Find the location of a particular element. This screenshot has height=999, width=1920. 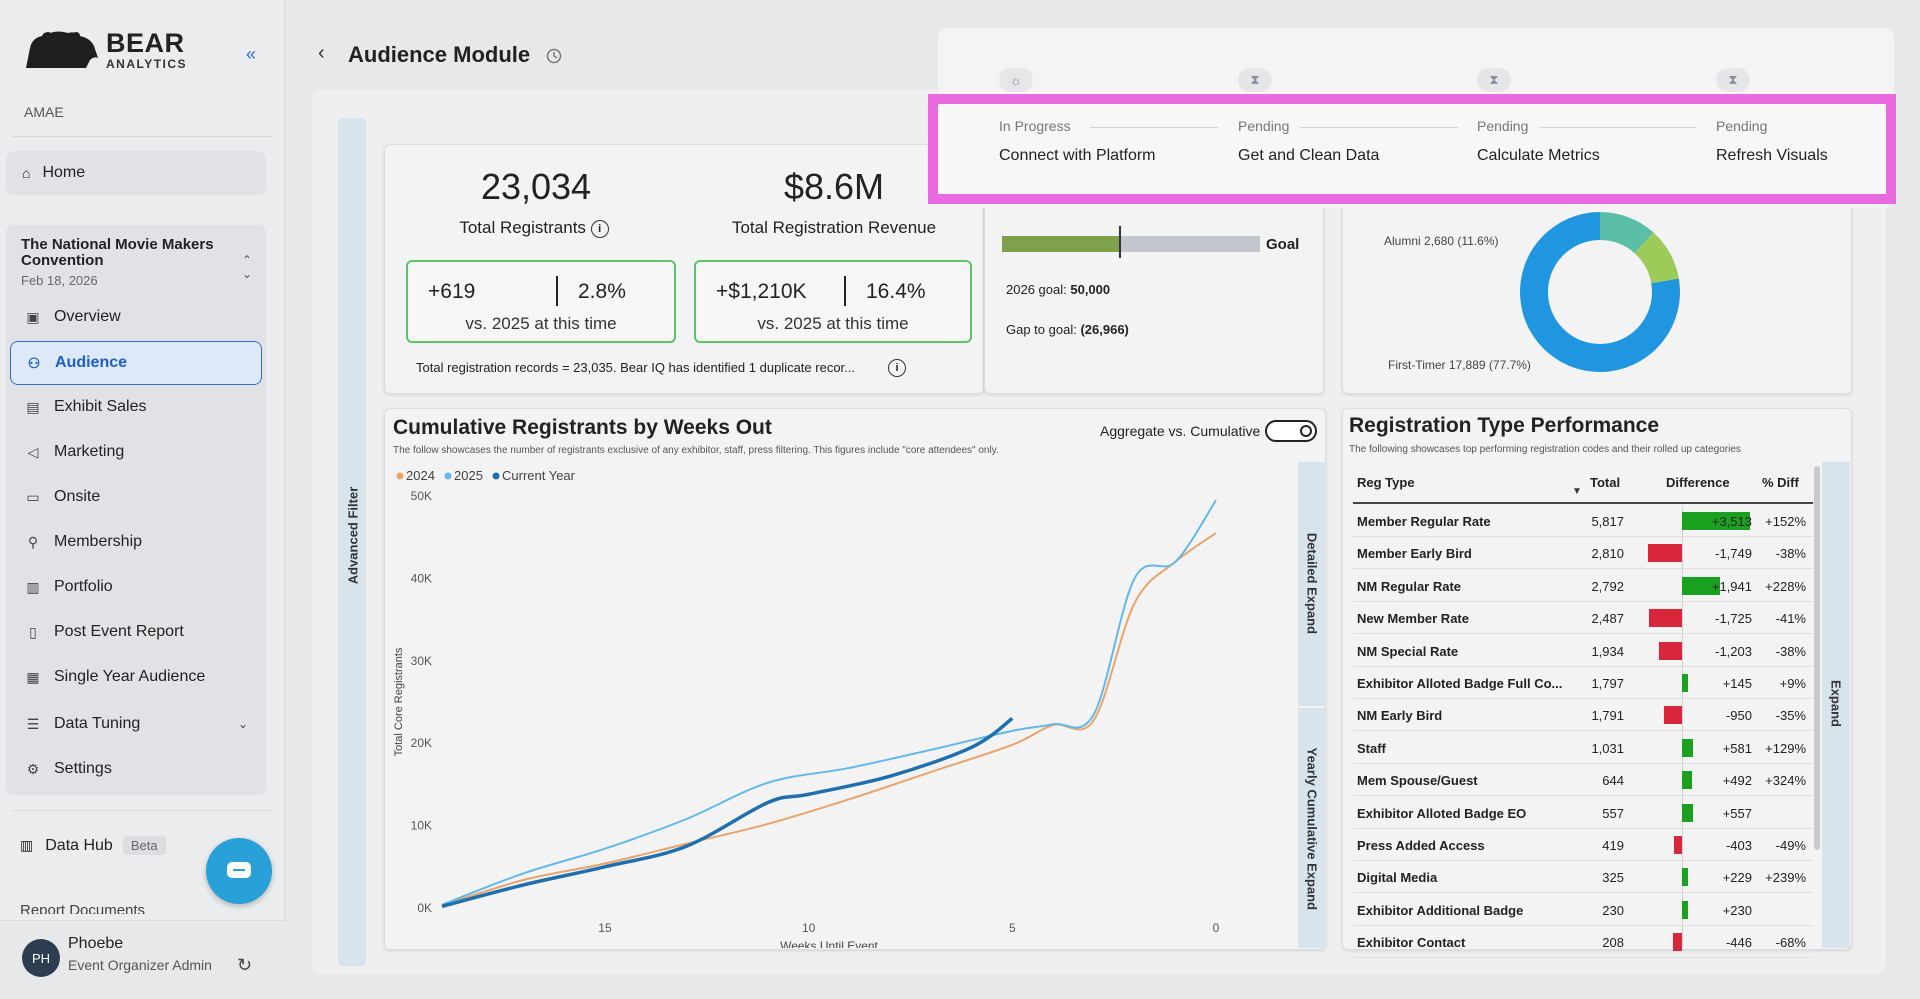

reg-type-pct-diff: -49% is located at coordinates (1790, 845).